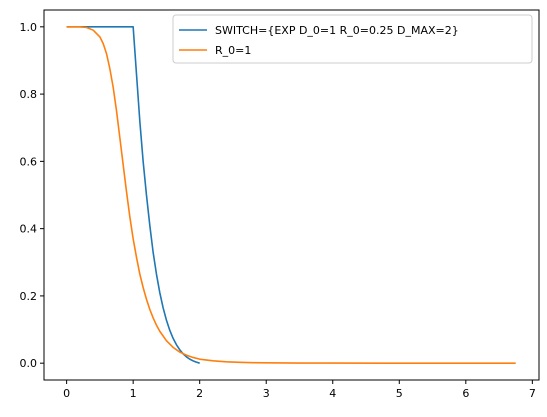  What do you see at coordinates (299, 390) in the screenshot?
I see `x-axis: 0 1 2 3 4 5 6 7` at bounding box center [299, 390].